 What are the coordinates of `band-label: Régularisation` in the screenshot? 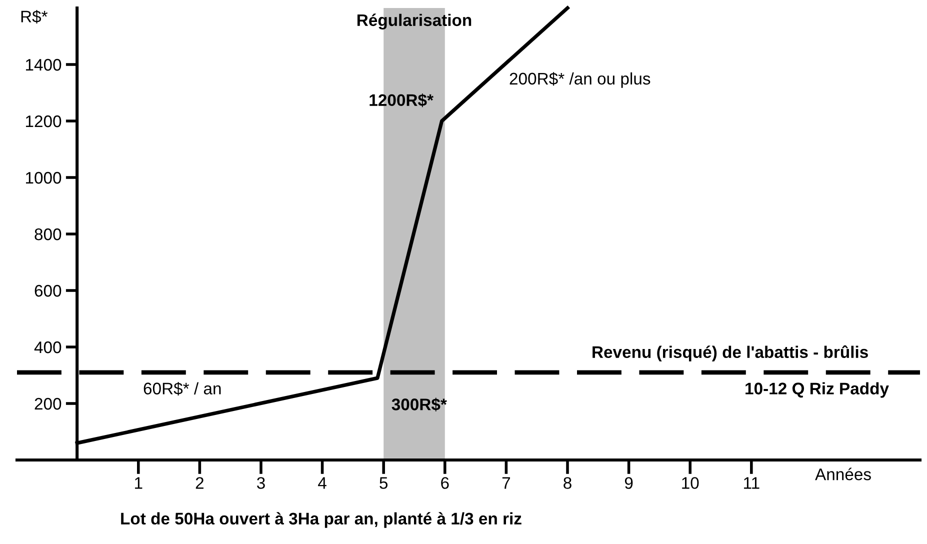 It's located at (414, 22).